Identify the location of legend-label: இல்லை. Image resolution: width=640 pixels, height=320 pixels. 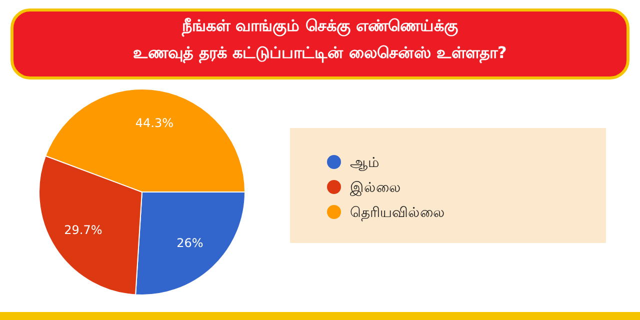
(375, 188).